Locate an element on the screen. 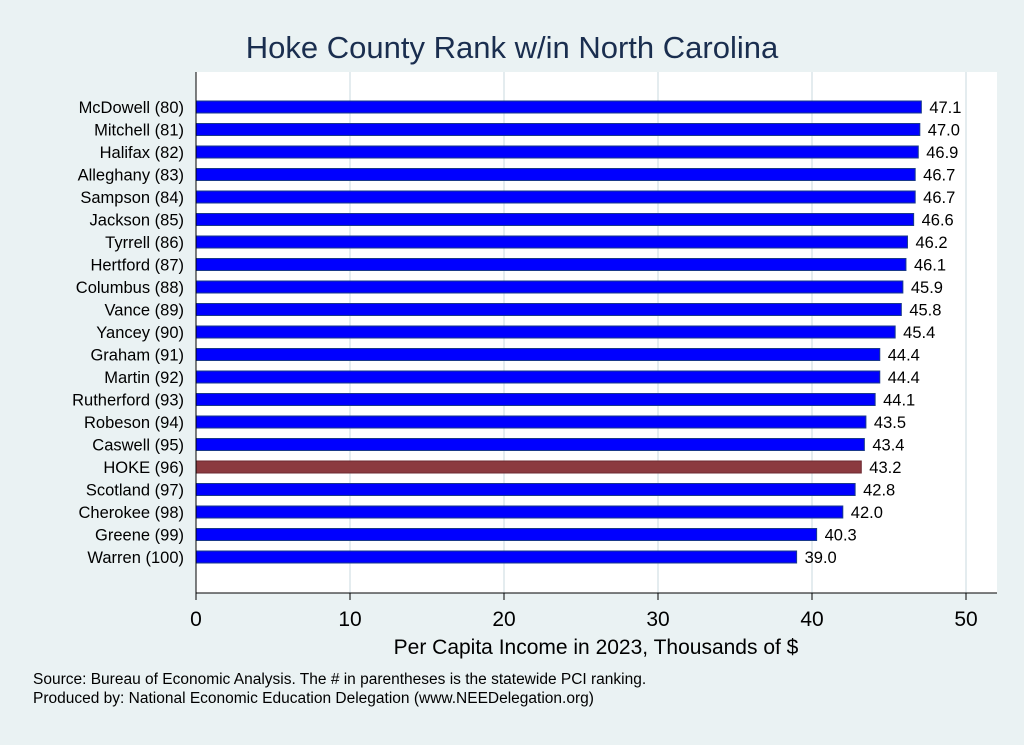  data-label: 39.0 is located at coordinates (821, 558).